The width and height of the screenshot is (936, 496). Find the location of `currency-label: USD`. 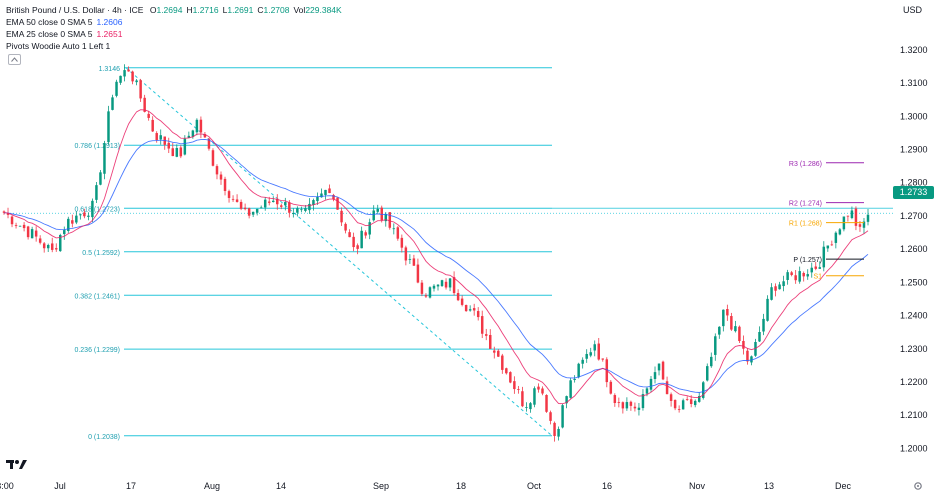

currency-label: USD is located at coordinates (912, 10).